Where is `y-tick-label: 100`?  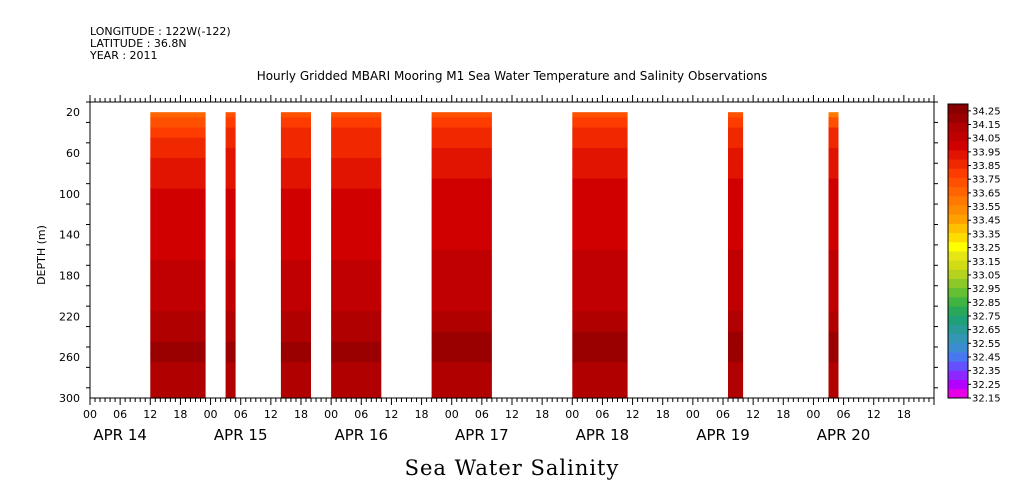
y-tick-label: 100 is located at coordinates (69, 194).